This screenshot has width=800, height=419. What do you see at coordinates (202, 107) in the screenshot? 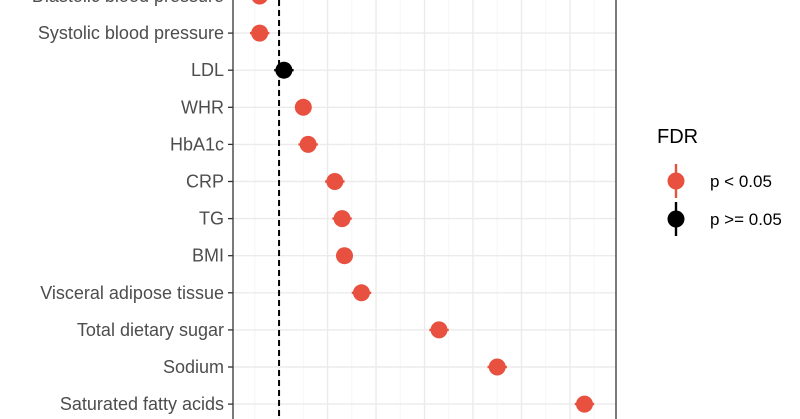
I see `y-tick-label: WHR` at bounding box center [202, 107].